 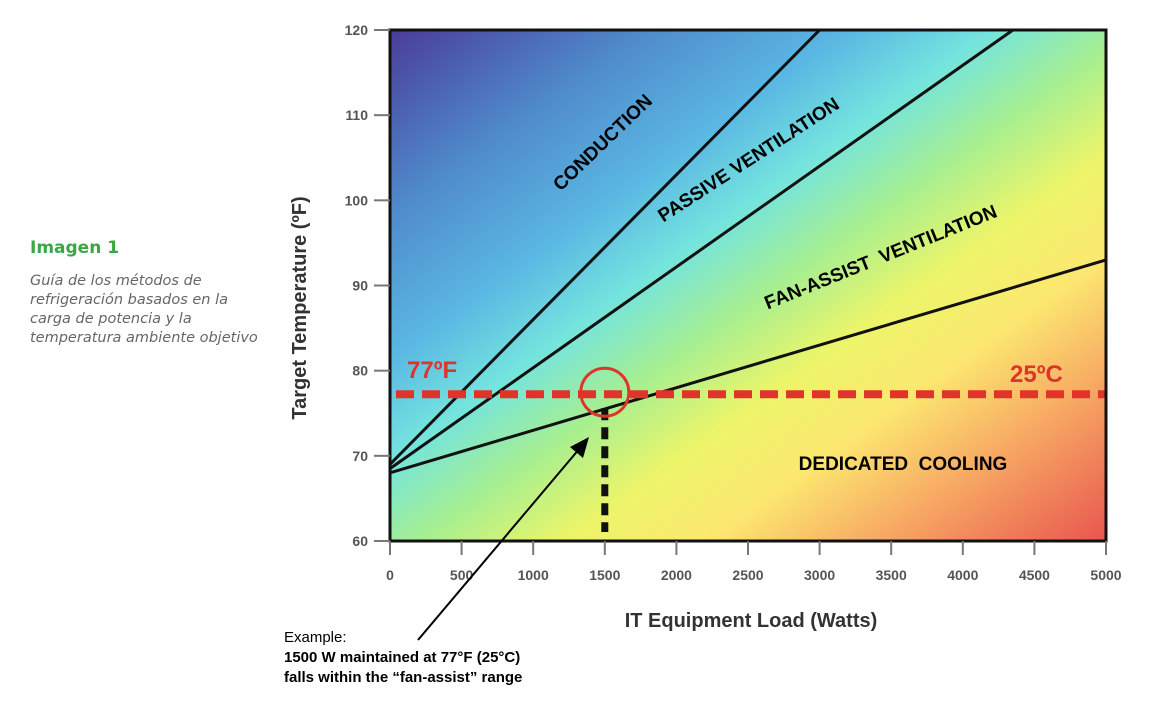 What do you see at coordinates (360, 371) in the screenshot?
I see `y-tick-label: 80` at bounding box center [360, 371].